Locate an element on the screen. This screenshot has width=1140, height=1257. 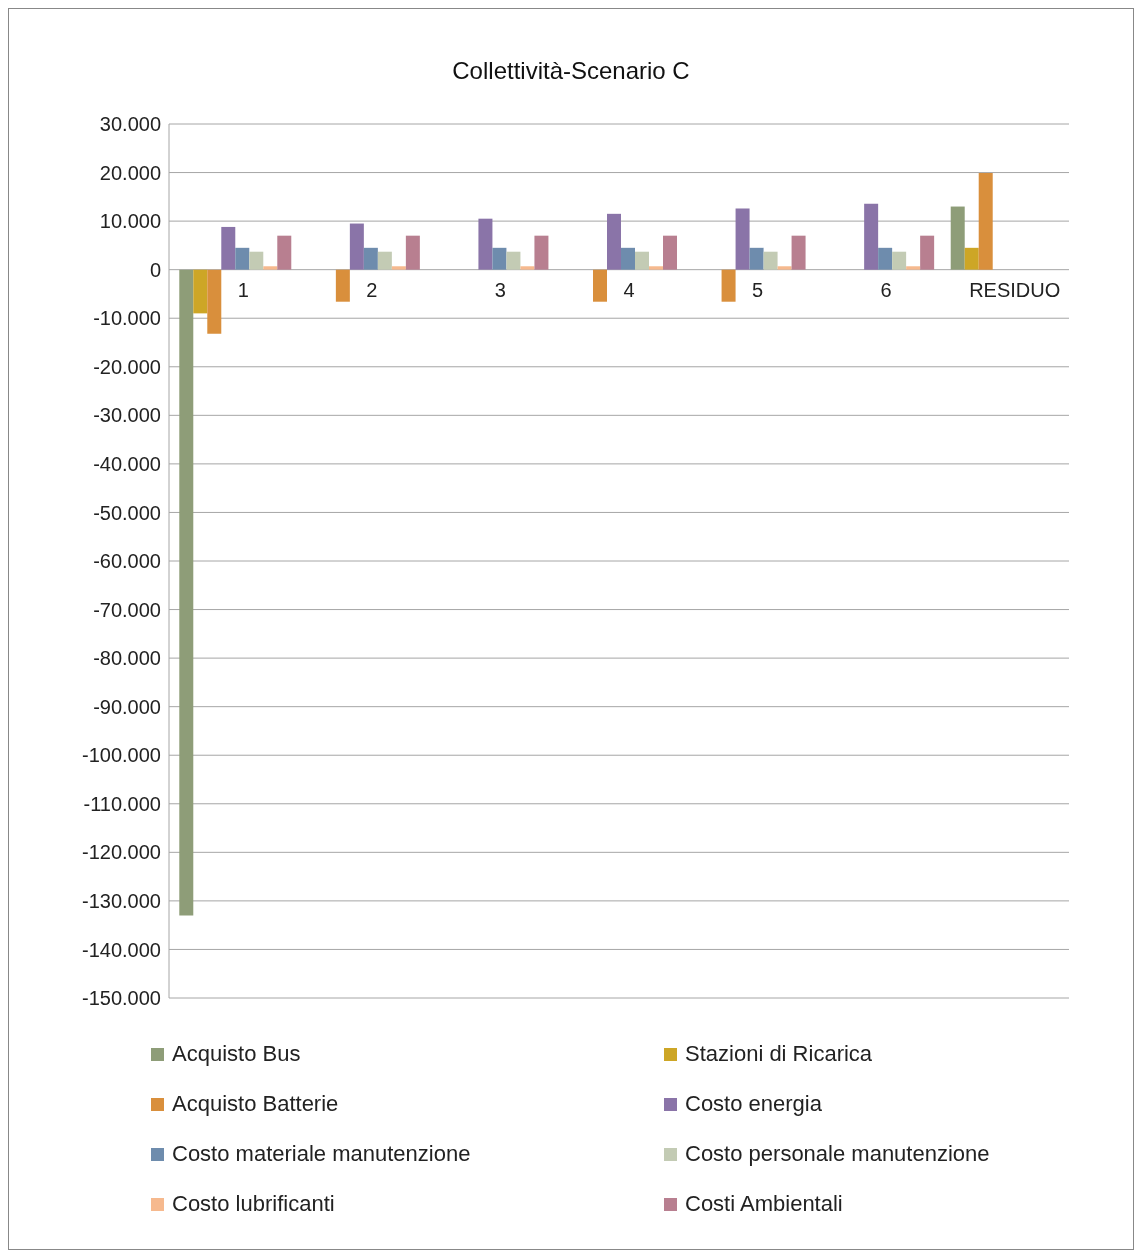
y-tick-label: -20.000 is located at coordinates (127, 366).